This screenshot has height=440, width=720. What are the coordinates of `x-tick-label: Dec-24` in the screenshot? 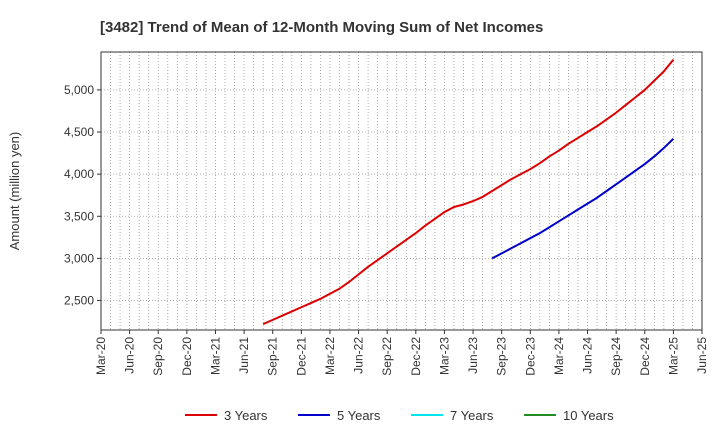 It's located at (645, 356).